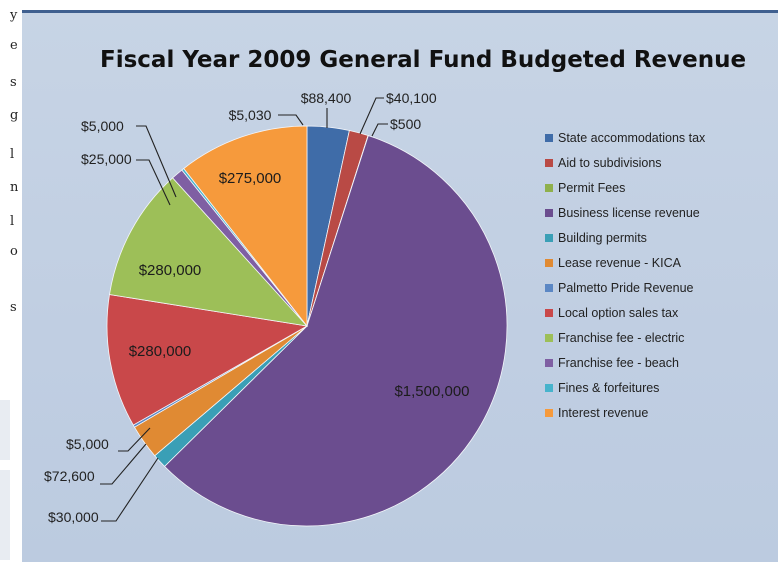 Image resolution: width=778 pixels, height=562 pixels. I want to click on slide-top-border, so click(400, 11).